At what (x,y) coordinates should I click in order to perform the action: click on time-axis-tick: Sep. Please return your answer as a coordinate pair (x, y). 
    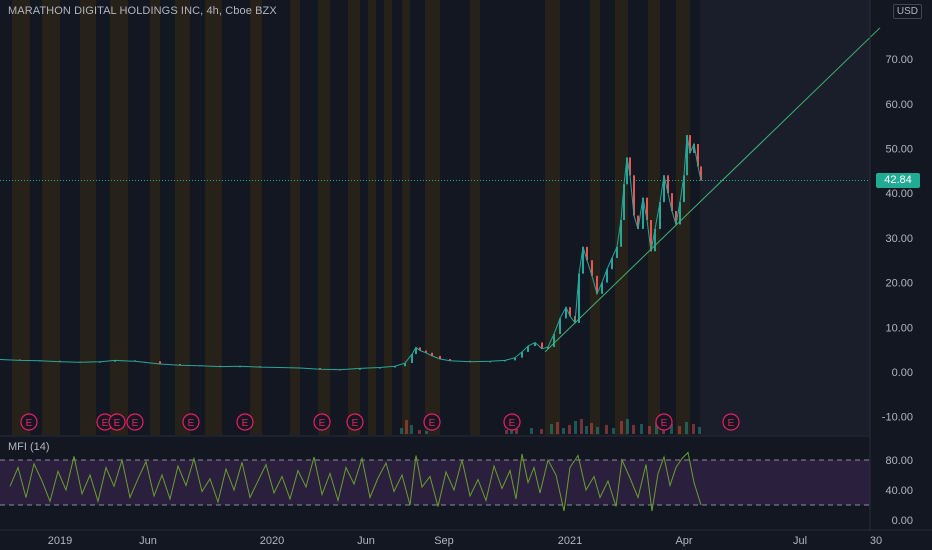
    Looking at the image, I should click on (444, 541).